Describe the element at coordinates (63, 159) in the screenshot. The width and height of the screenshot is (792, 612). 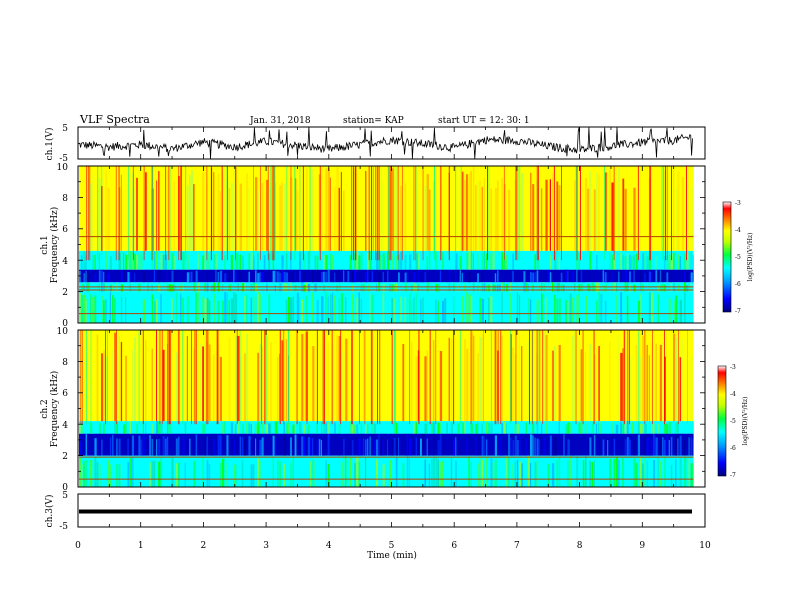
I see `ytick-ch1-bottom: -5` at that location.